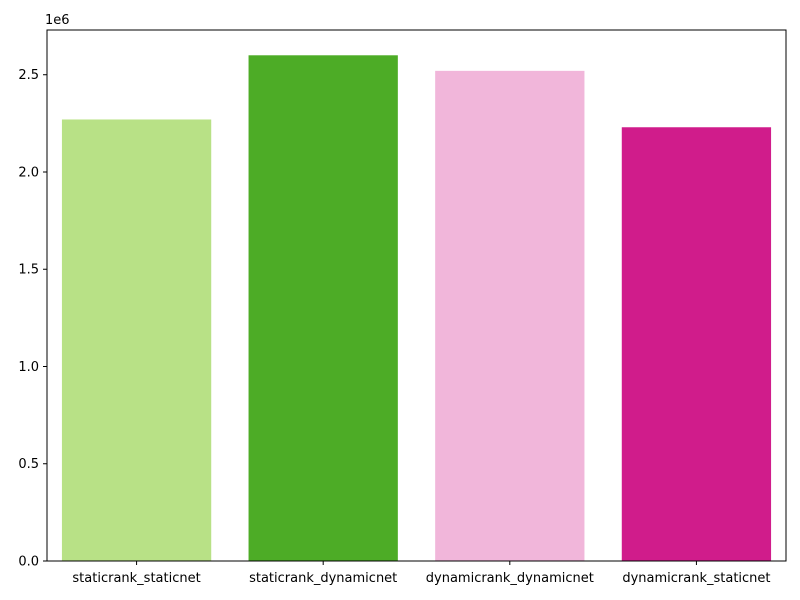 The height and width of the screenshot is (600, 800). I want to click on y-tick-label: 2.5, so click(28, 75).